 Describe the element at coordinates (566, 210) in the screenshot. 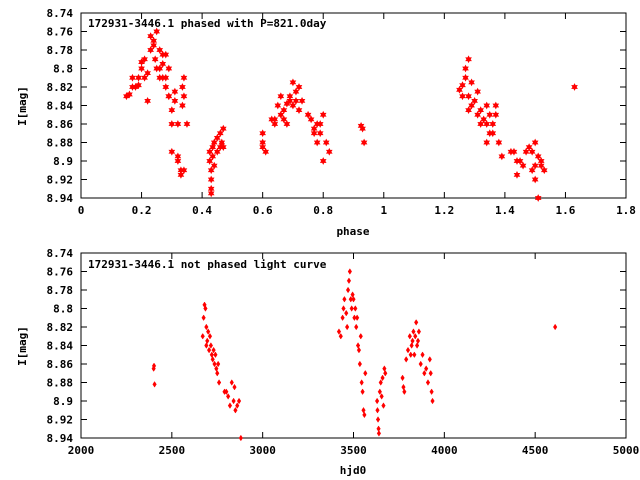

I see `phased-x-tick-label: 1.6` at that location.